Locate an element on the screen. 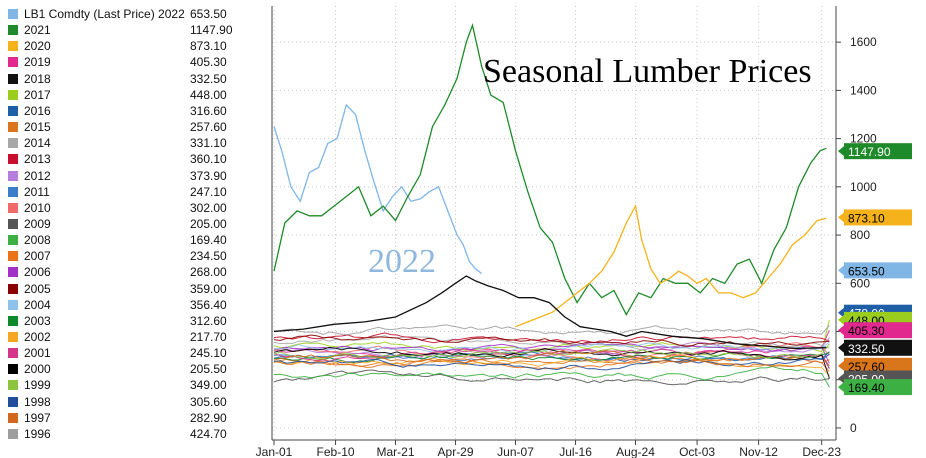  legend-value: 448.00 is located at coordinates (208, 94).